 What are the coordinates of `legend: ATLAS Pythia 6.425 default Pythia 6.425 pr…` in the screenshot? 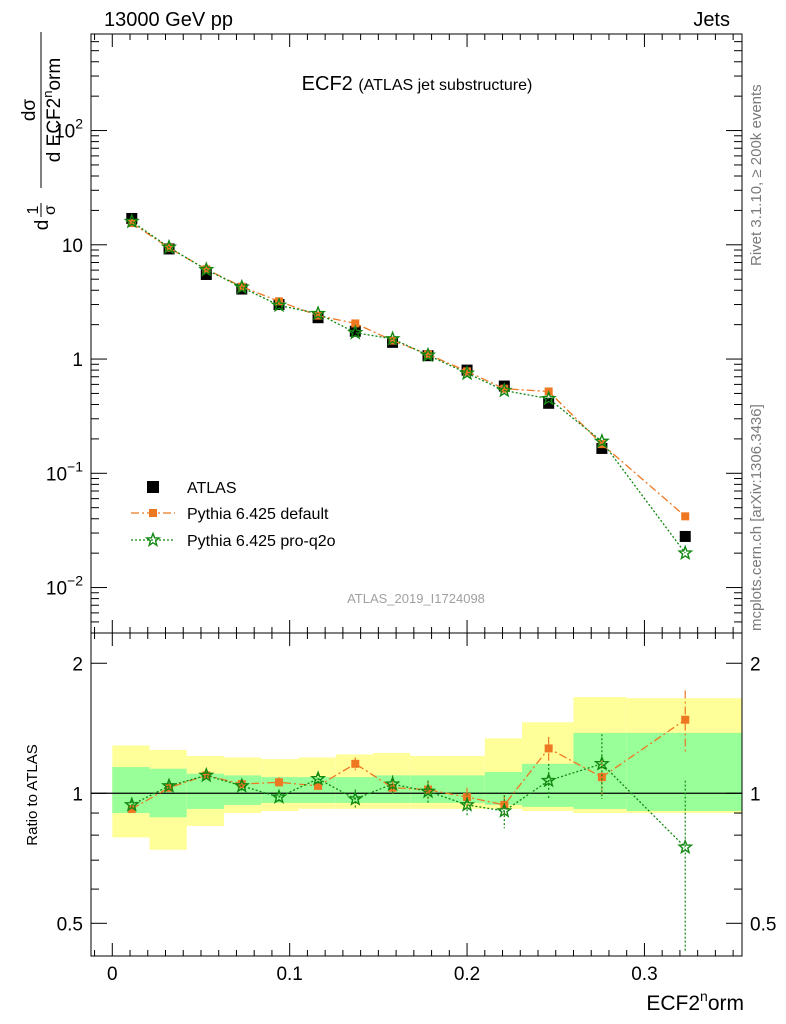 It's located at (233, 515).